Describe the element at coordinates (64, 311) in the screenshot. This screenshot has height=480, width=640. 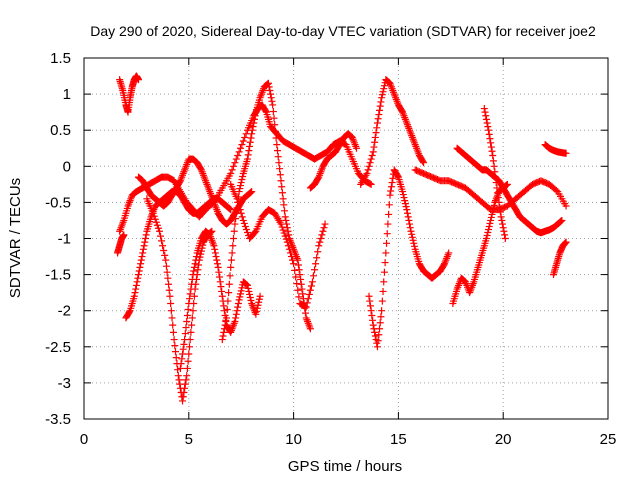
I see `y-tick-label: -2` at that location.